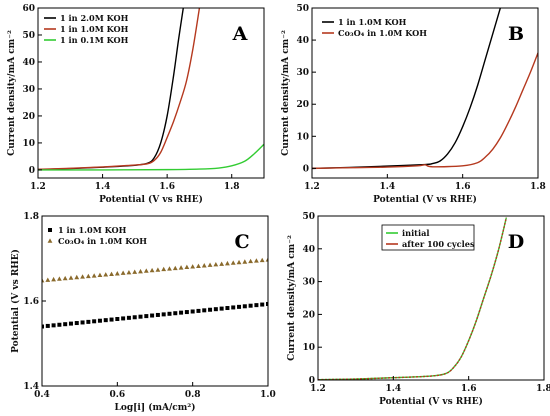 Image resolution: width=550 pixels, height=416 pixels. I want to click on legend-label: 1 in 2.0M KOH, so click(94, 18).